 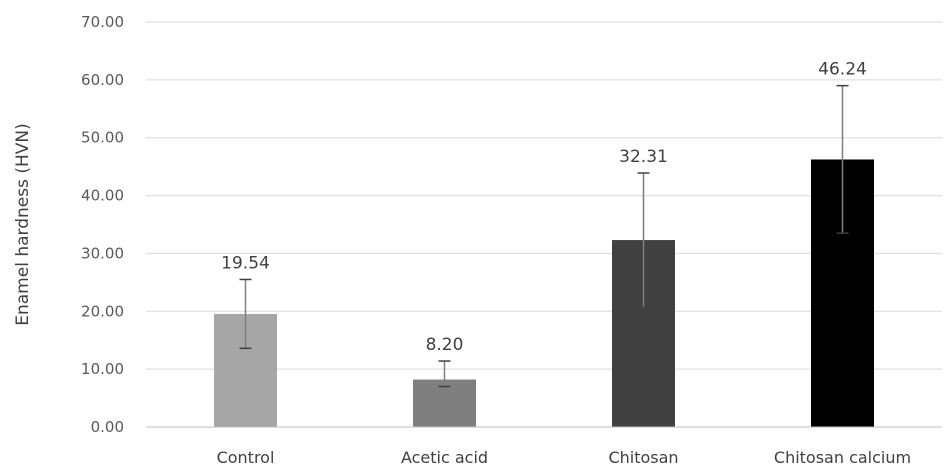 What do you see at coordinates (444, 403) in the screenshot?
I see `bar` at bounding box center [444, 403].